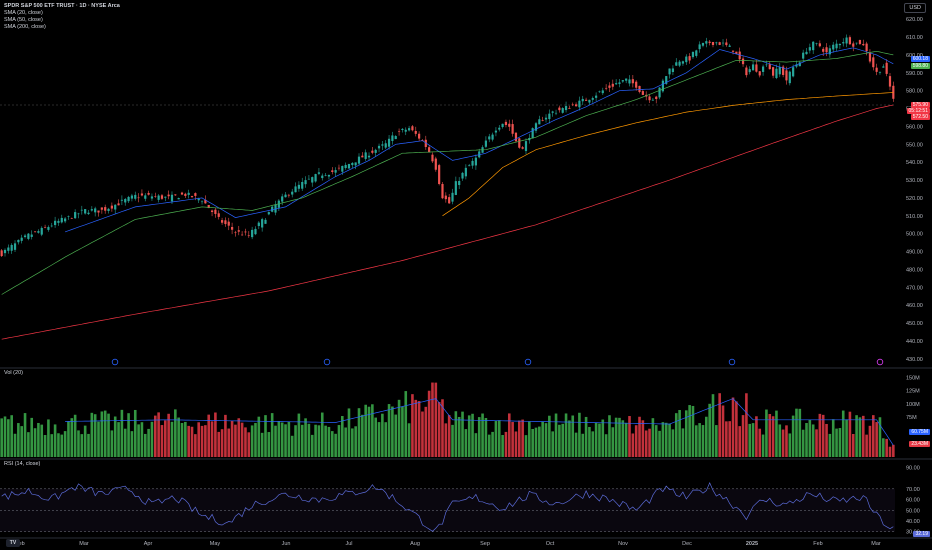  I want to click on price-axis-tick: 470.00, so click(914, 288).